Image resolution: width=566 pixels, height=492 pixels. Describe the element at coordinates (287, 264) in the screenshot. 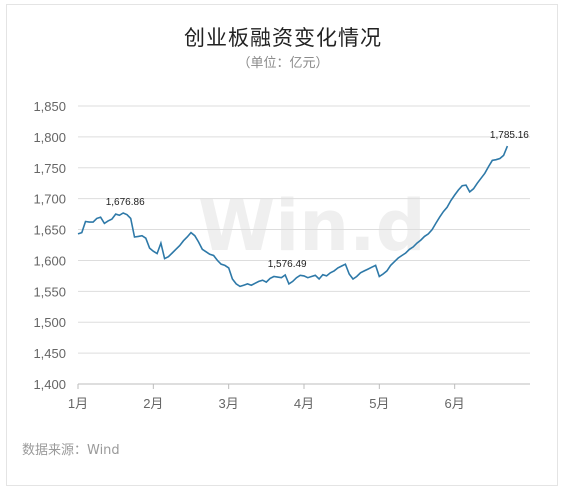

I see `data-label: 1,576.49` at that location.